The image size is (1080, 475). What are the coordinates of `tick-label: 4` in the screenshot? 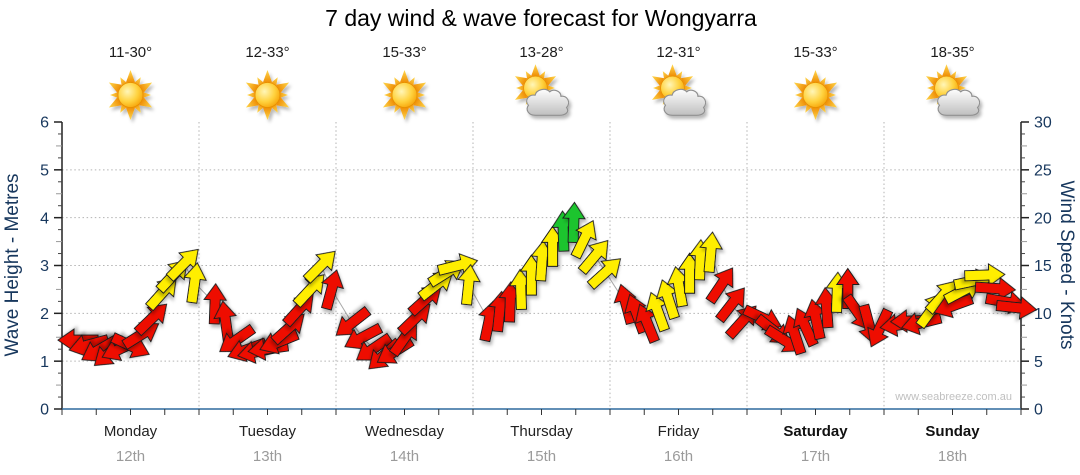 It's located at (44, 218).